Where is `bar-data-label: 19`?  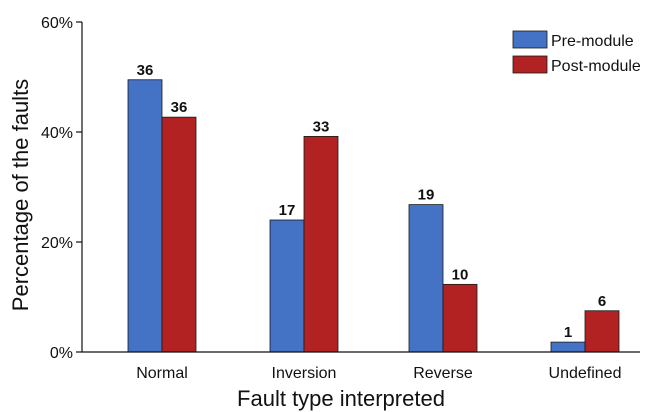
bar-data-label: 19 is located at coordinates (426, 195).